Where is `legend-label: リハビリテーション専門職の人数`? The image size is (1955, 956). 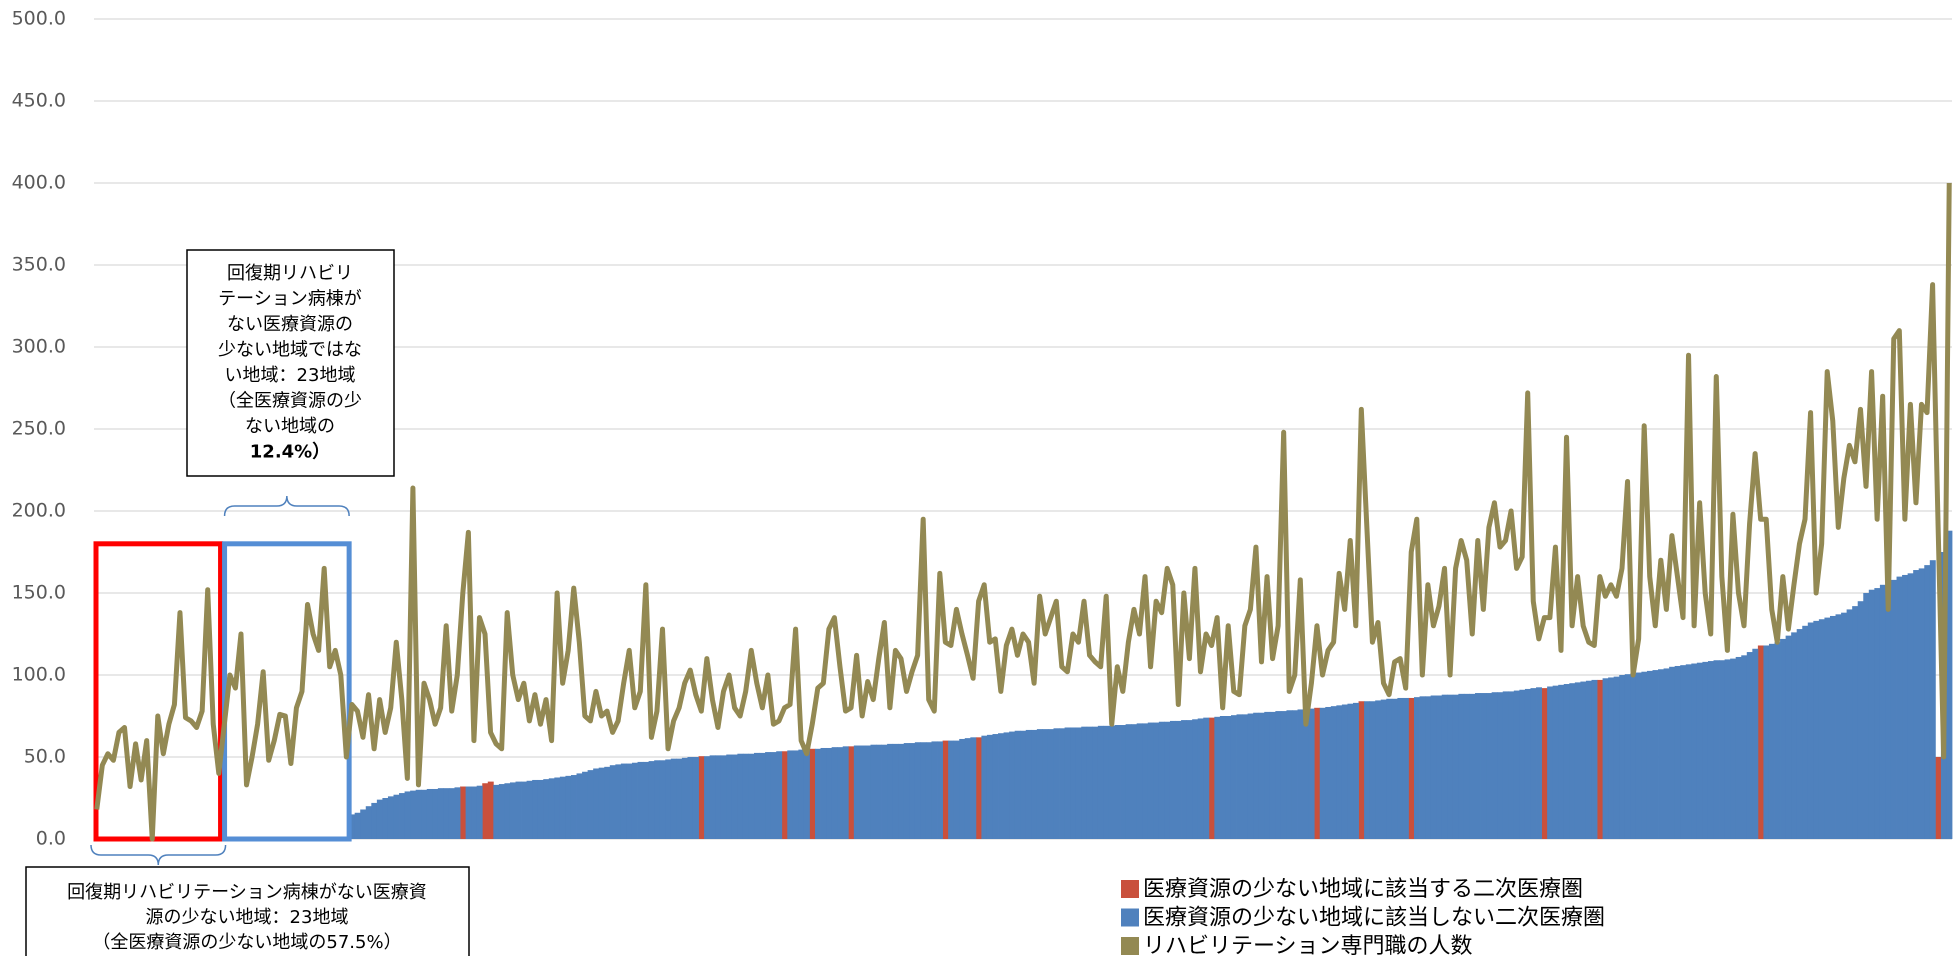
legend-label: リハビリテーション専門職の人数 is located at coordinates (1308, 945).